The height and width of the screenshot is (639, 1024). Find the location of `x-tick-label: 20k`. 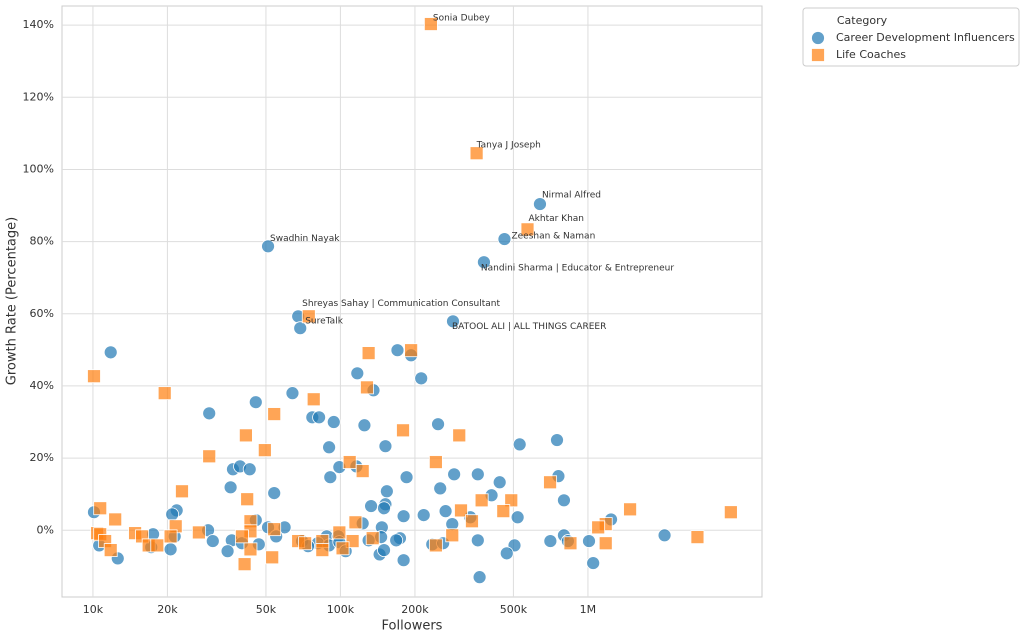

x-tick-label: 20k is located at coordinates (167, 609).